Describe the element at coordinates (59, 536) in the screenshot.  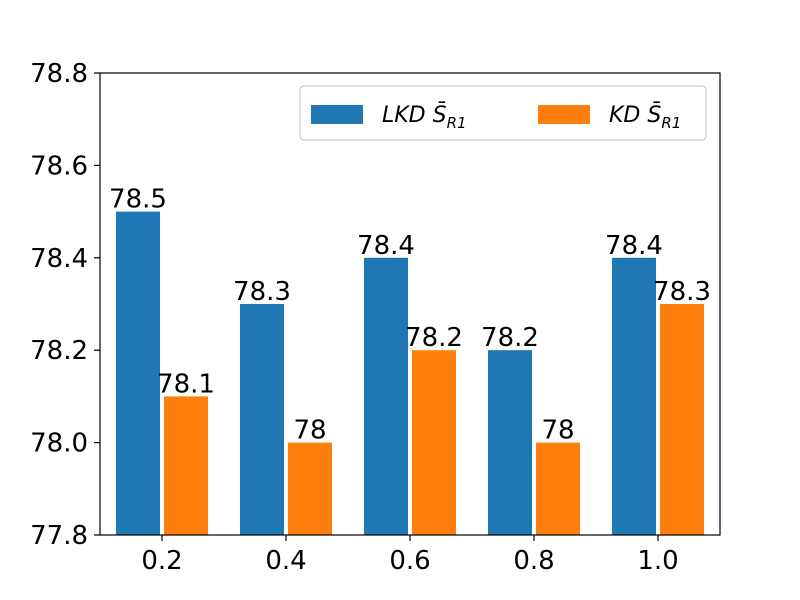
I see `y-tick-label-77.8: 77.8` at that location.